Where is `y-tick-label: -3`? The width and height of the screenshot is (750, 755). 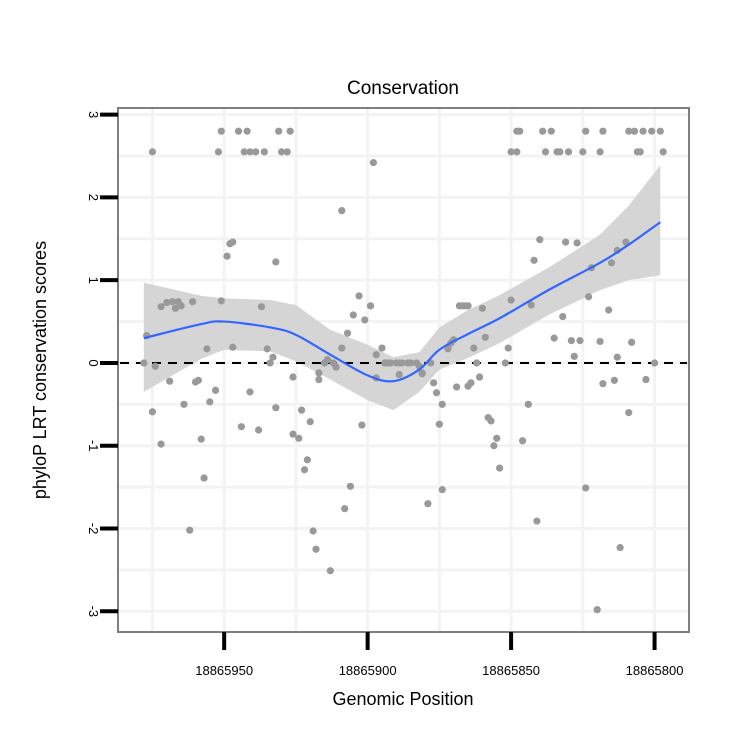
y-tick-label: -3 is located at coordinates (93, 612).